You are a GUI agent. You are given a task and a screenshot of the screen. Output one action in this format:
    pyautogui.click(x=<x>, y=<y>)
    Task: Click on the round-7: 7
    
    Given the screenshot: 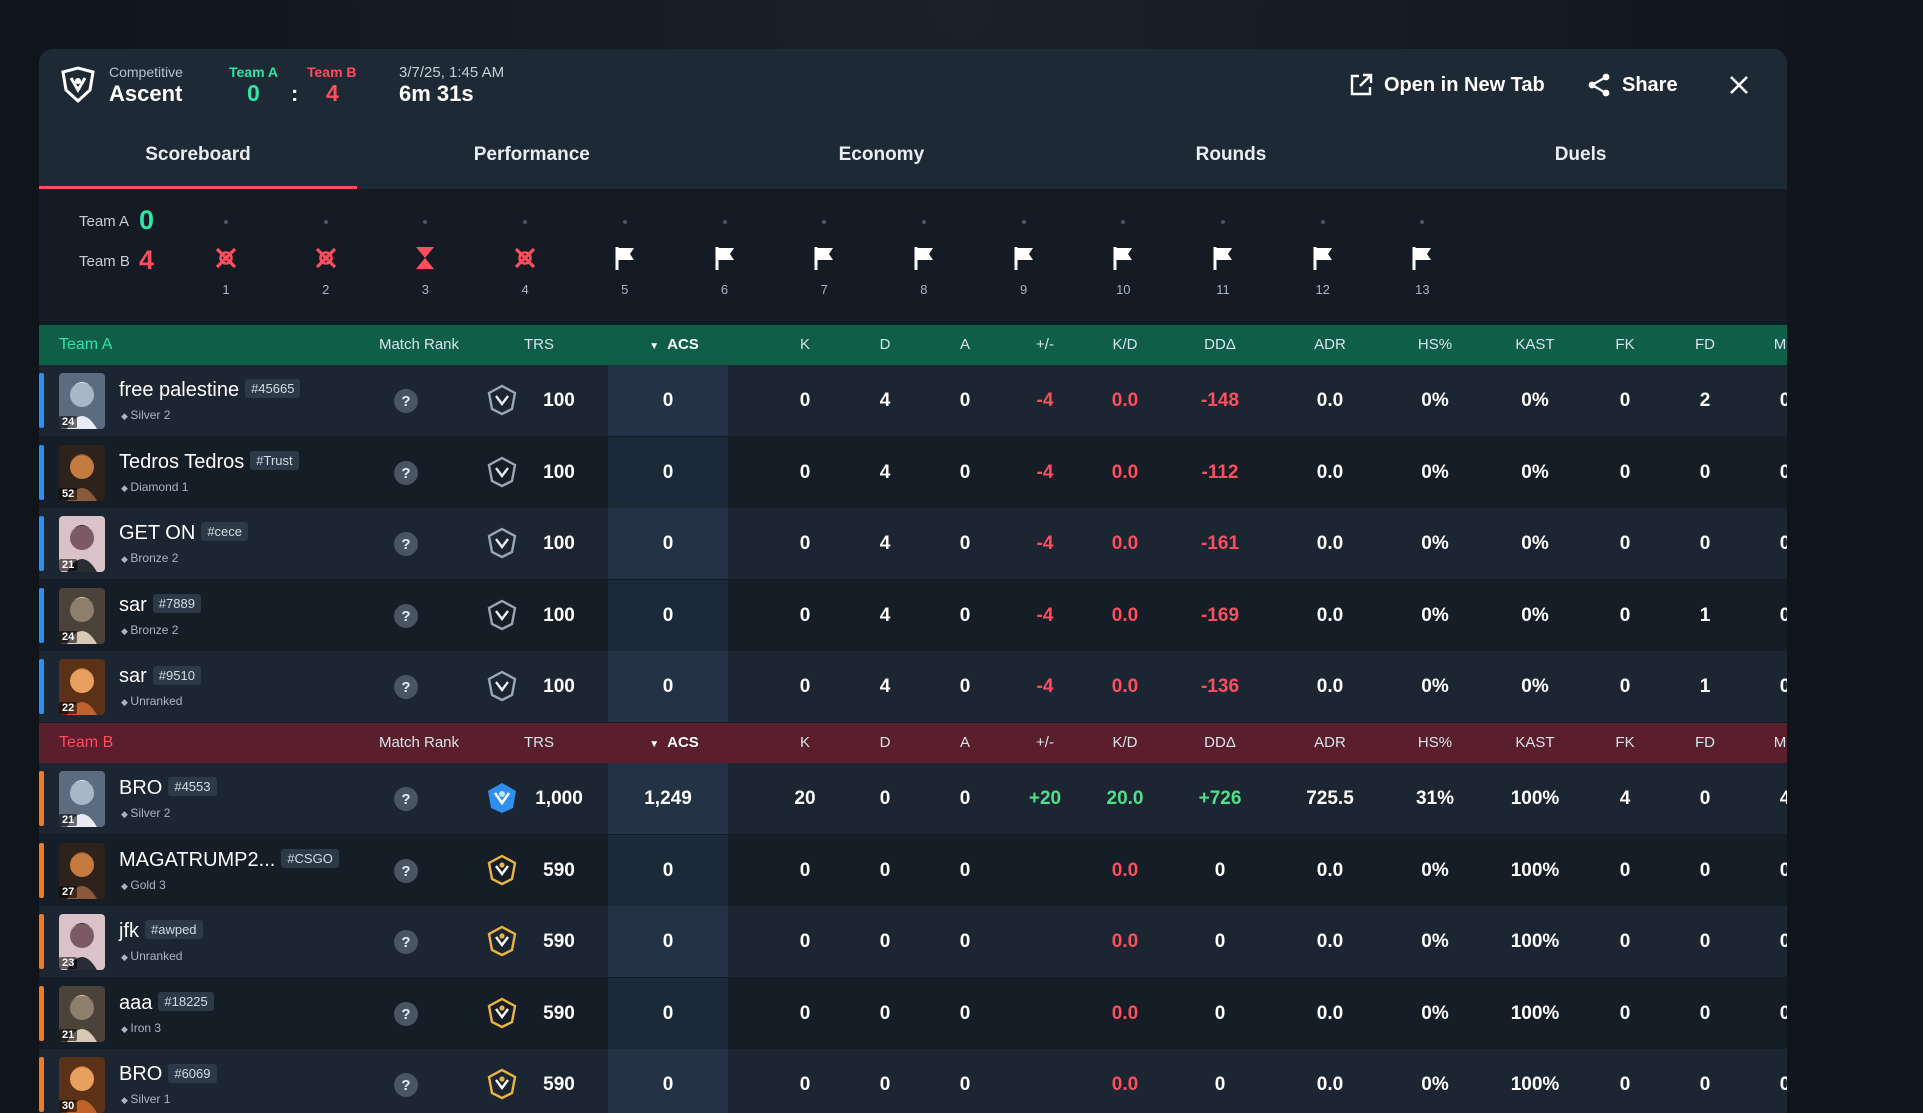 What is the action you would take?
    pyautogui.click(x=824, y=254)
    